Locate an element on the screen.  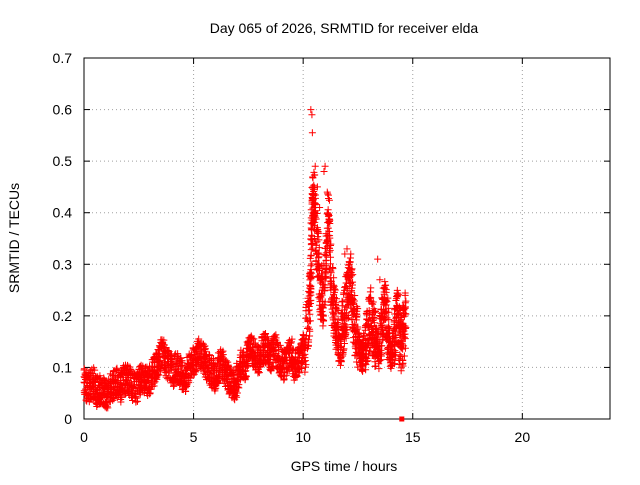
x-tick-label: 10 is located at coordinates (303, 437).